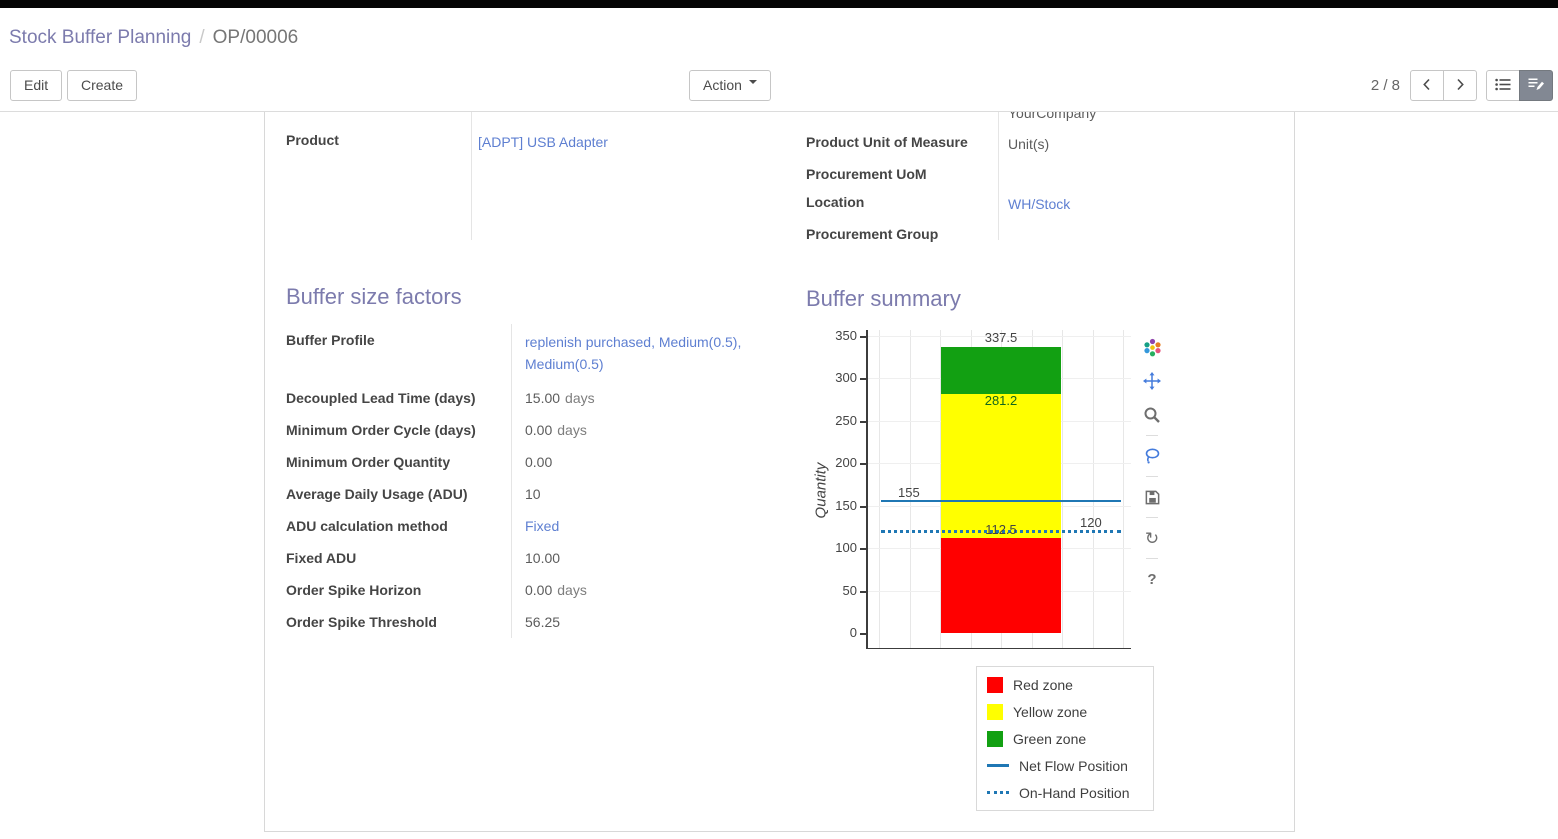 This screenshot has height=839, width=1558. Describe the element at coordinates (543, 398) in the screenshot. I see `dlt-value: 15.00` at that location.